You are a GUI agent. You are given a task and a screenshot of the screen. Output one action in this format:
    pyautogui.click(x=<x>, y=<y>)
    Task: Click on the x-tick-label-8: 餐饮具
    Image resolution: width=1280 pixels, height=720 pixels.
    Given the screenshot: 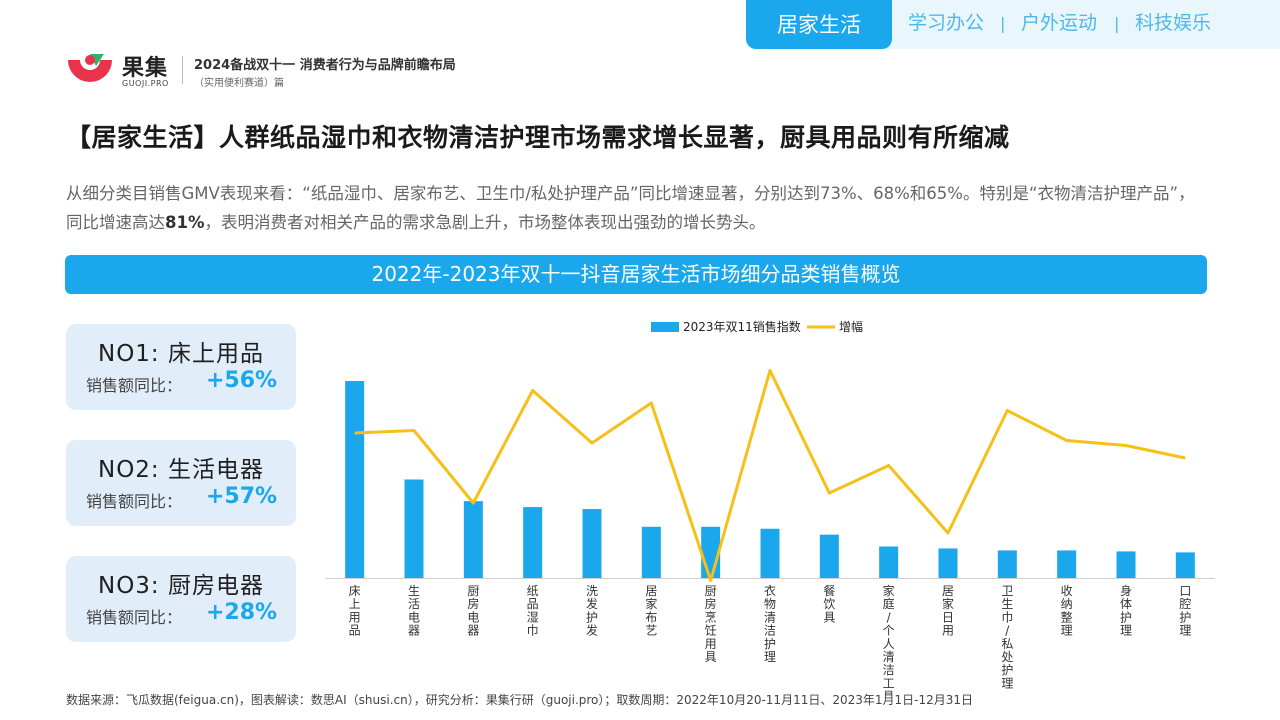 What is the action you would take?
    pyautogui.click(x=829, y=603)
    